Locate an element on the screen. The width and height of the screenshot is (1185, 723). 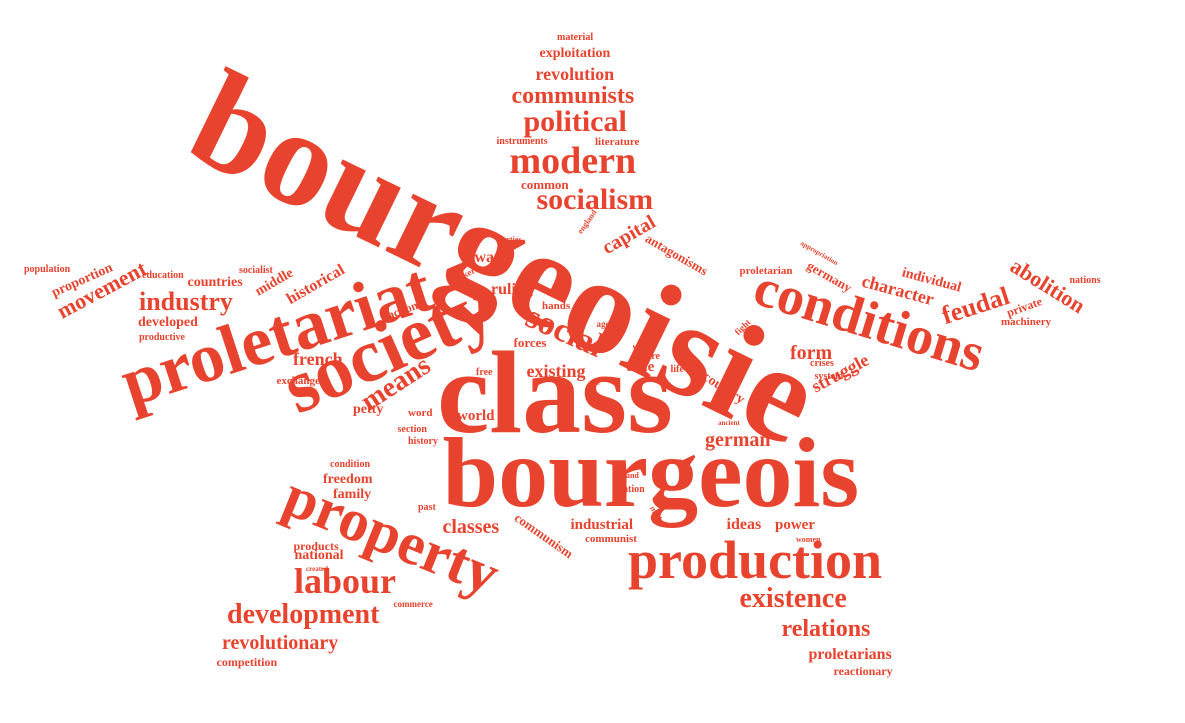
word-competition: competition is located at coordinates (247, 662).